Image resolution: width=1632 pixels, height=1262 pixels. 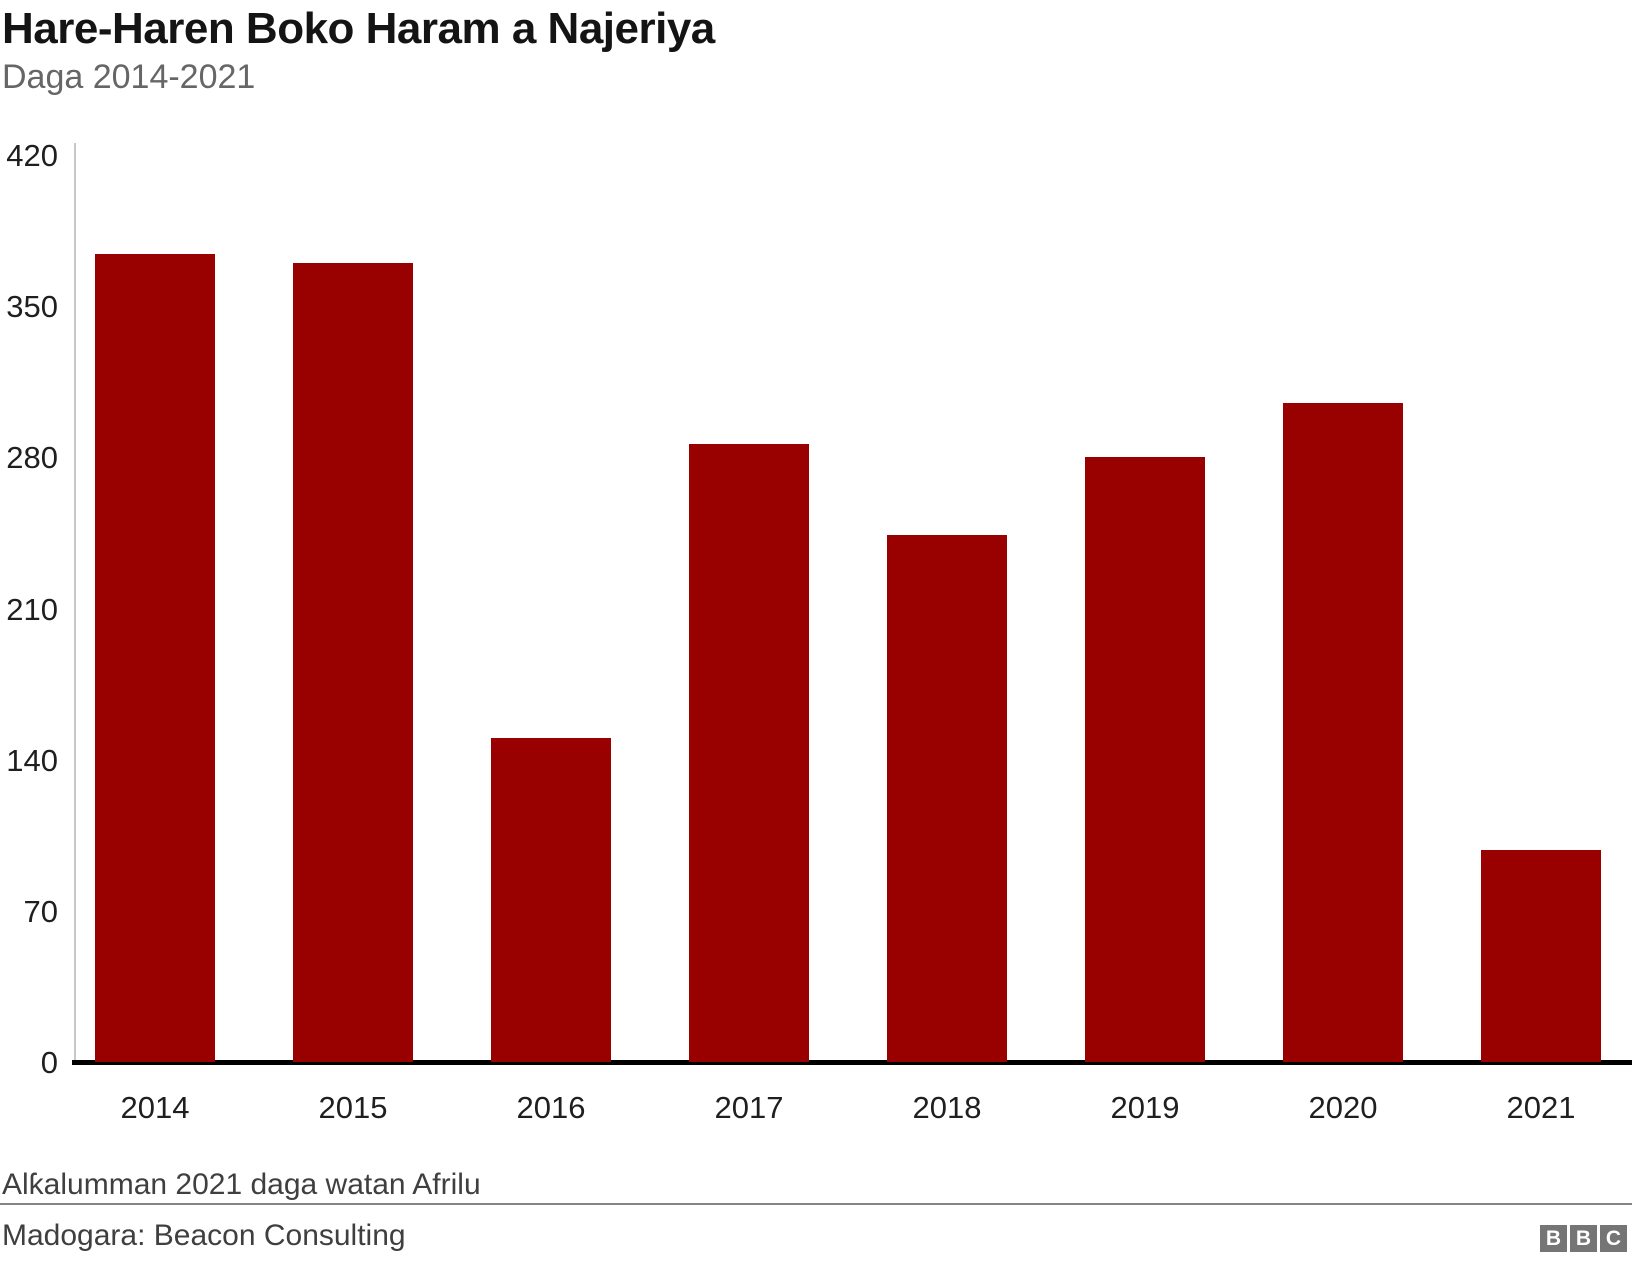 What do you see at coordinates (32, 155) in the screenshot?
I see `y-tick-label: 420` at bounding box center [32, 155].